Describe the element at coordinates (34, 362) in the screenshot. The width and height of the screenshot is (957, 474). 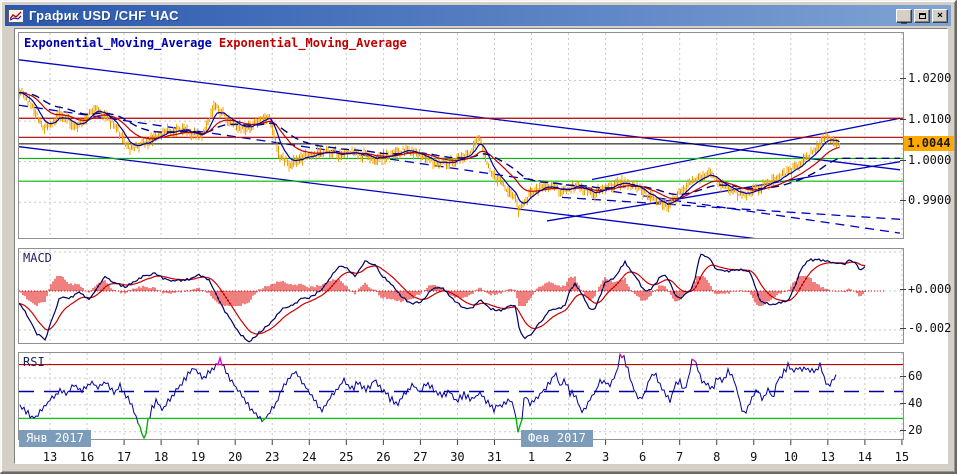
I see `rsi-label: RSI` at that location.